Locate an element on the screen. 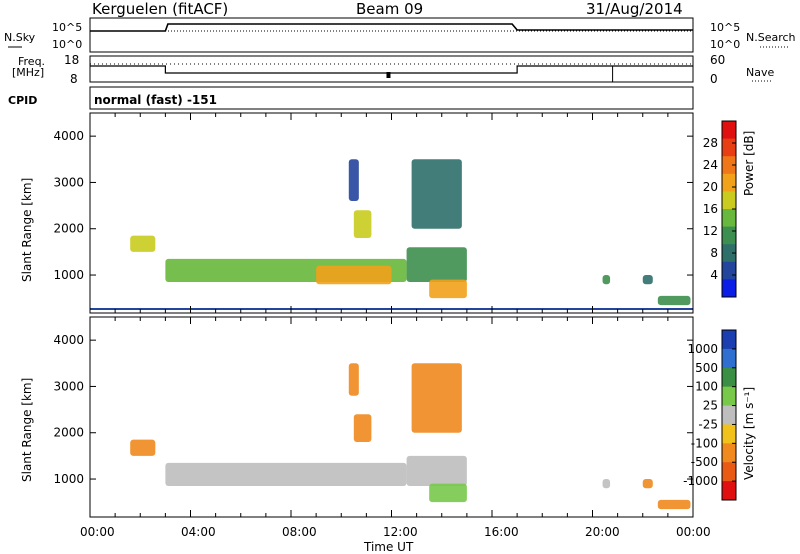 The image size is (800, 554). velocity-colorbar-tick-label-0: 1000 is located at coordinates (702, 349).